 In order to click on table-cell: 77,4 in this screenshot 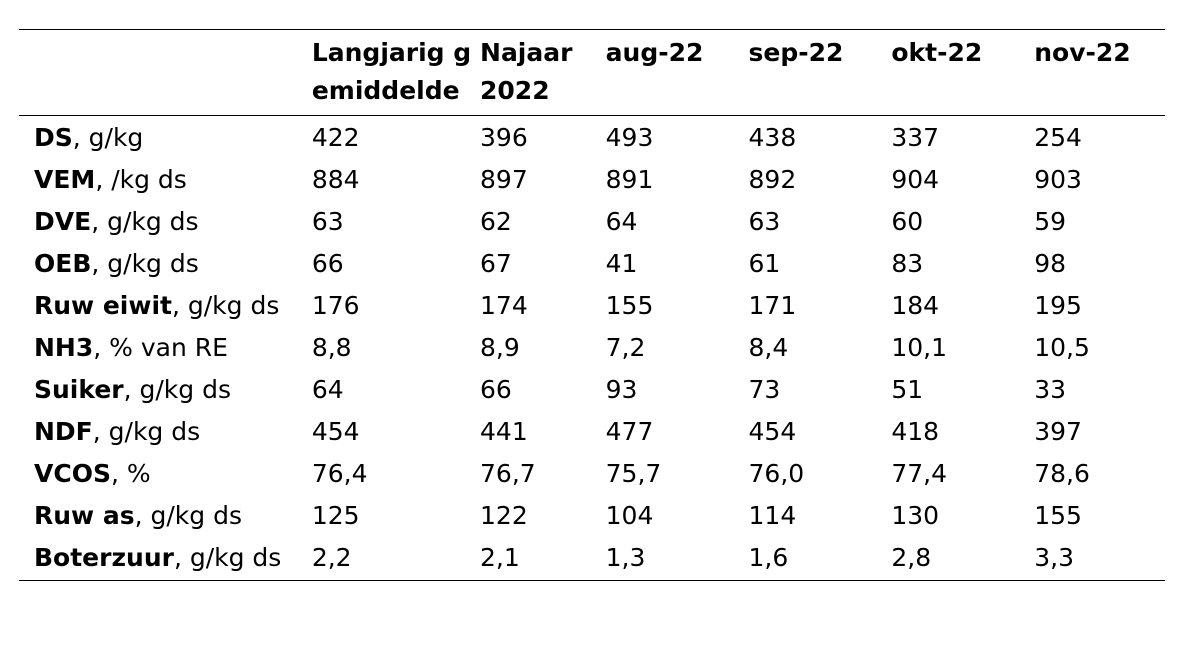, I will do `click(919, 473)`.